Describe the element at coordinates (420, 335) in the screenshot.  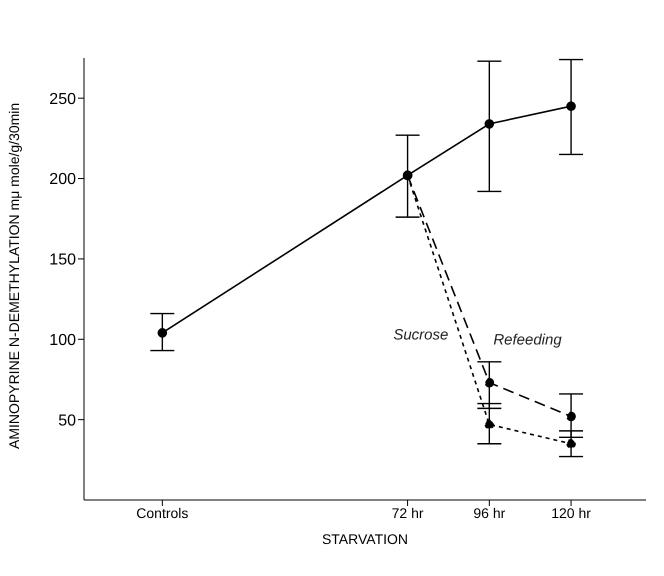
I see `series-label: Sucrose` at that location.